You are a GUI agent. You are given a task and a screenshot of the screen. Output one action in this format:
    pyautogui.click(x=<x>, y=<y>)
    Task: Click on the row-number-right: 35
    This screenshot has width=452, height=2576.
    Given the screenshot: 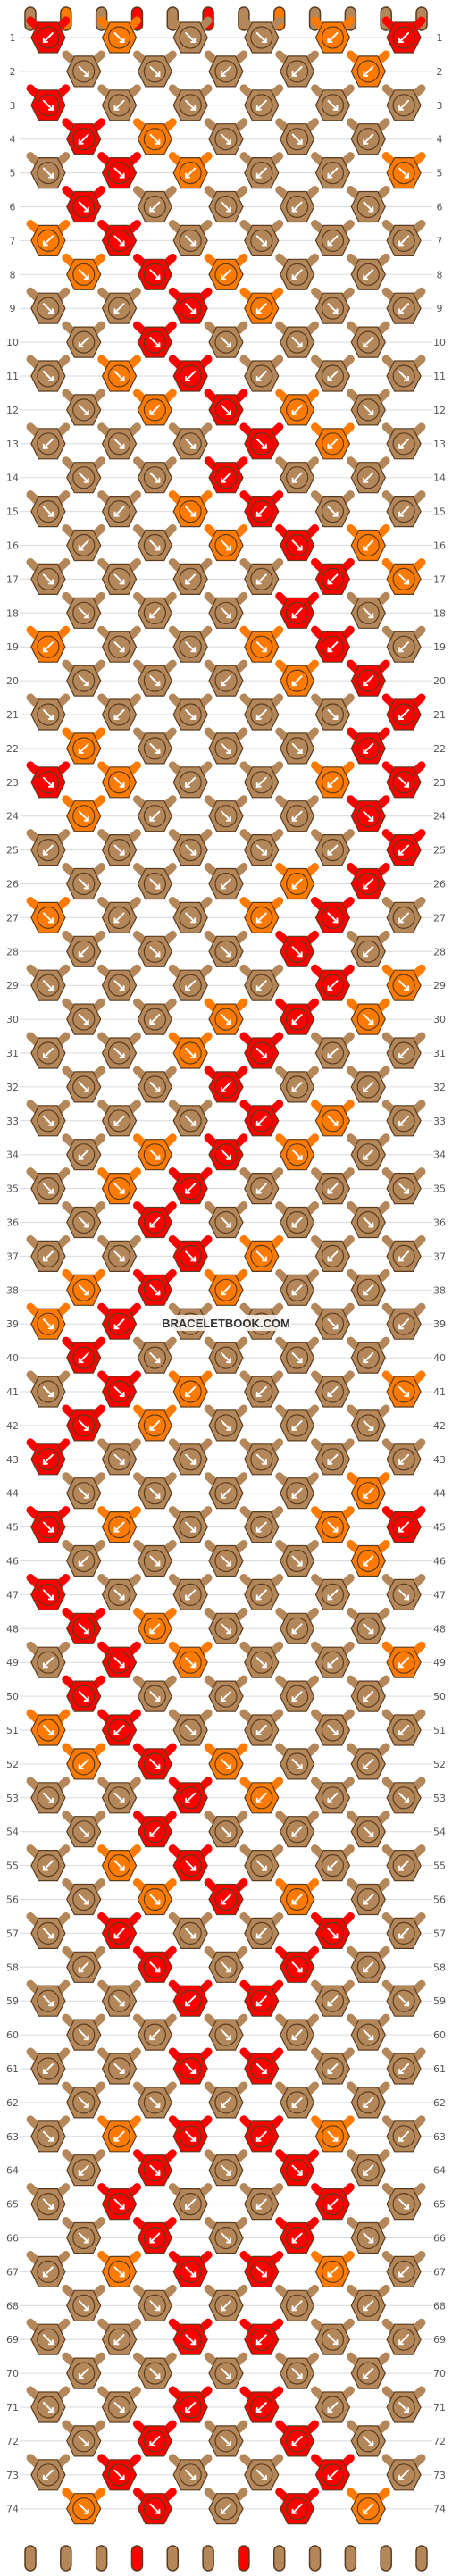 What is the action you would take?
    pyautogui.click(x=439, y=1189)
    